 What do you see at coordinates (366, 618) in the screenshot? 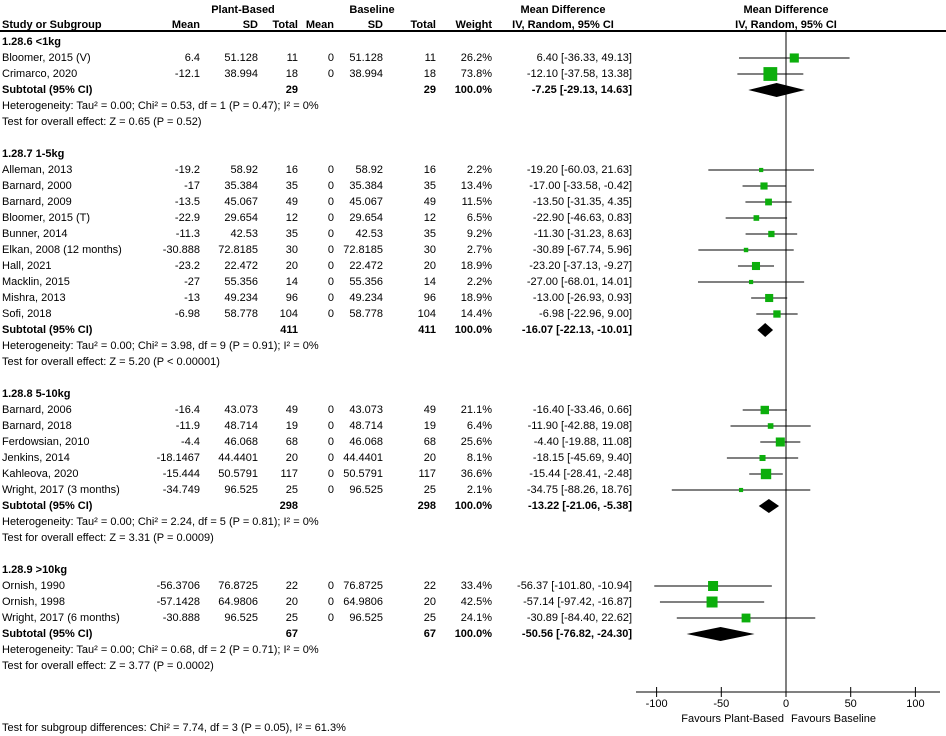
I see `bl-sd-cell: 96.525` at bounding box center [366, 618].